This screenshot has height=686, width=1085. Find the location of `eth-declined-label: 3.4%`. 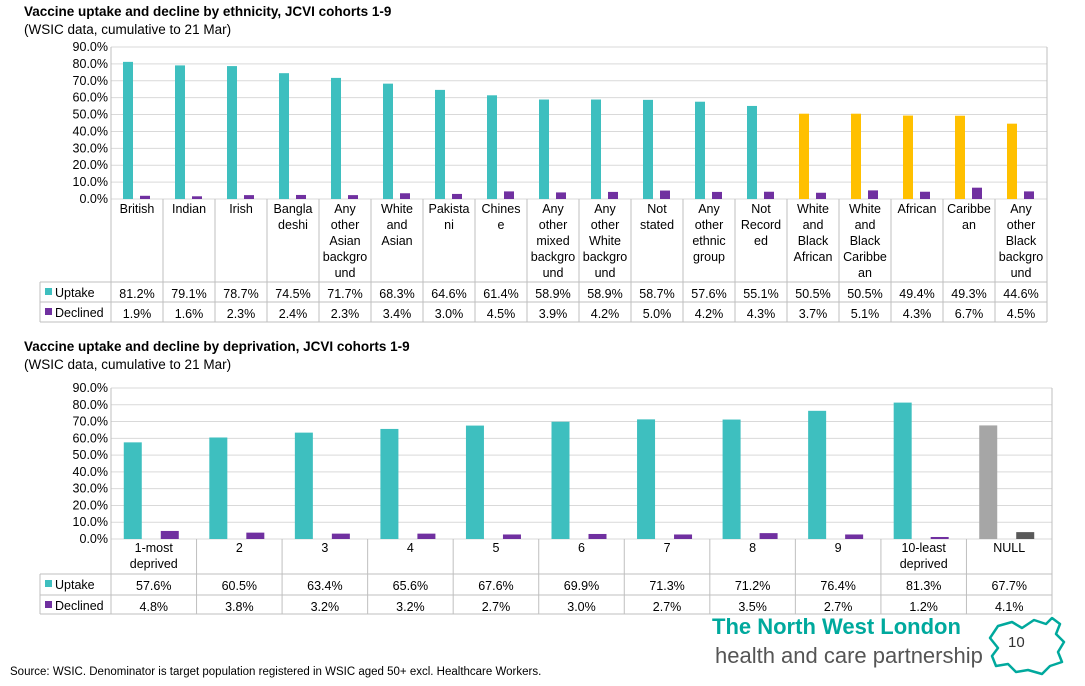

eth-declined-label: 3.4% is located at coordinates (397, 314).